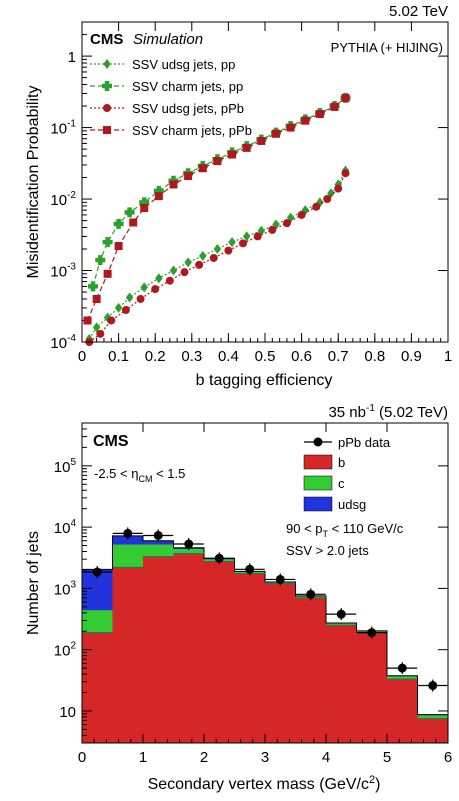 This screenshot has height=801, width=459. Describe the element at coordinates (345, 530) in the screenshot. I see `pt-range-label: 90 < pT < 110 GeV/c` at that location.